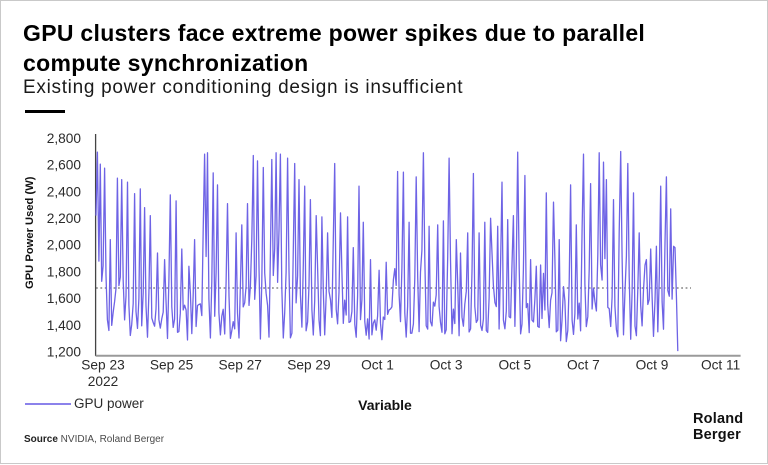 The image size is (768, 465). Describe the element at coordinates (64, 138) in the screenshot. I see `svg-text: 2,800` at that location.